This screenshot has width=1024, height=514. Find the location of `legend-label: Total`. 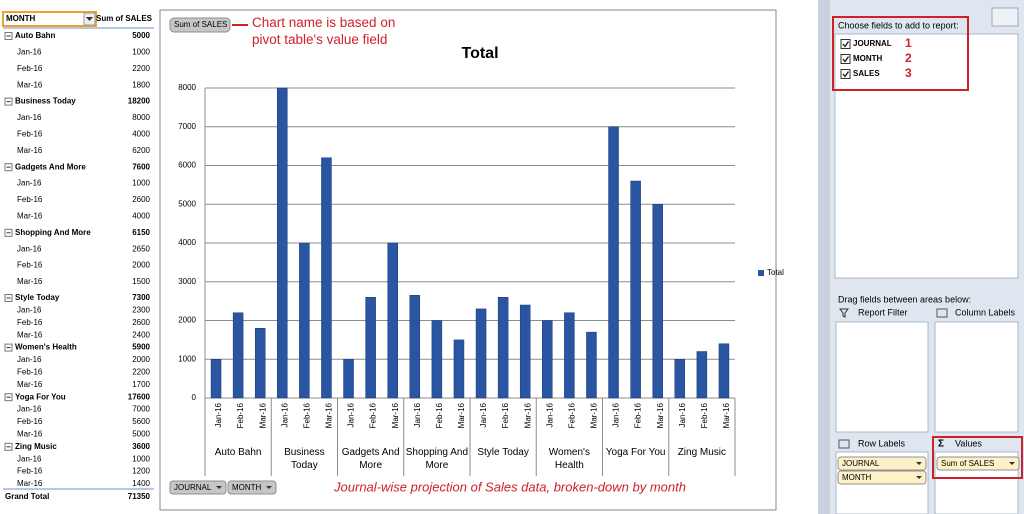

legend-label: Total is located at coordinates (775, 272).